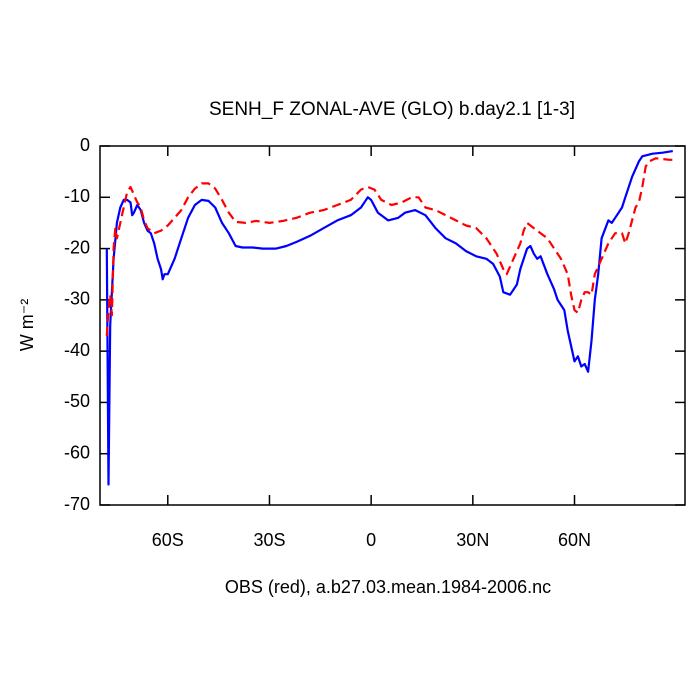 The width and height of the screenshot is (700, 700). Describe the element at coordinates (472, 540) in the screenshot. I see `x-tick-label: 30N` at that location.